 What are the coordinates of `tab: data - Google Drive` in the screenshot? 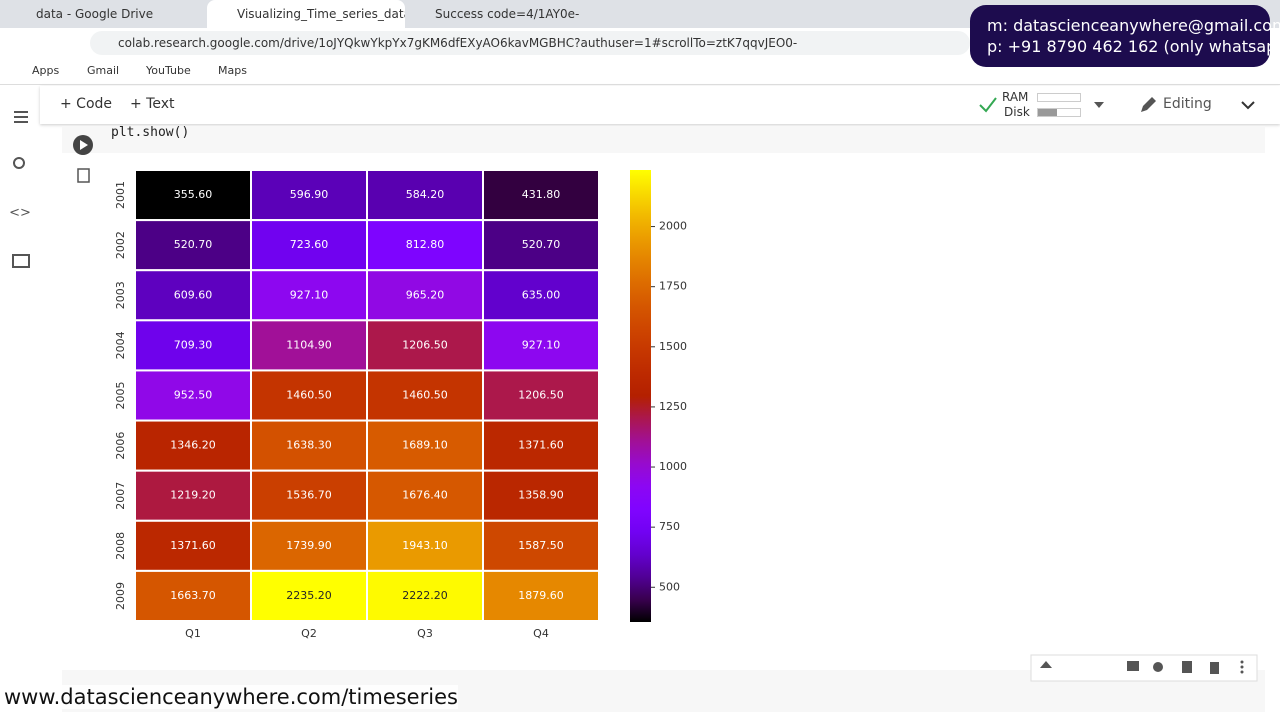 It's located at (105, 14).